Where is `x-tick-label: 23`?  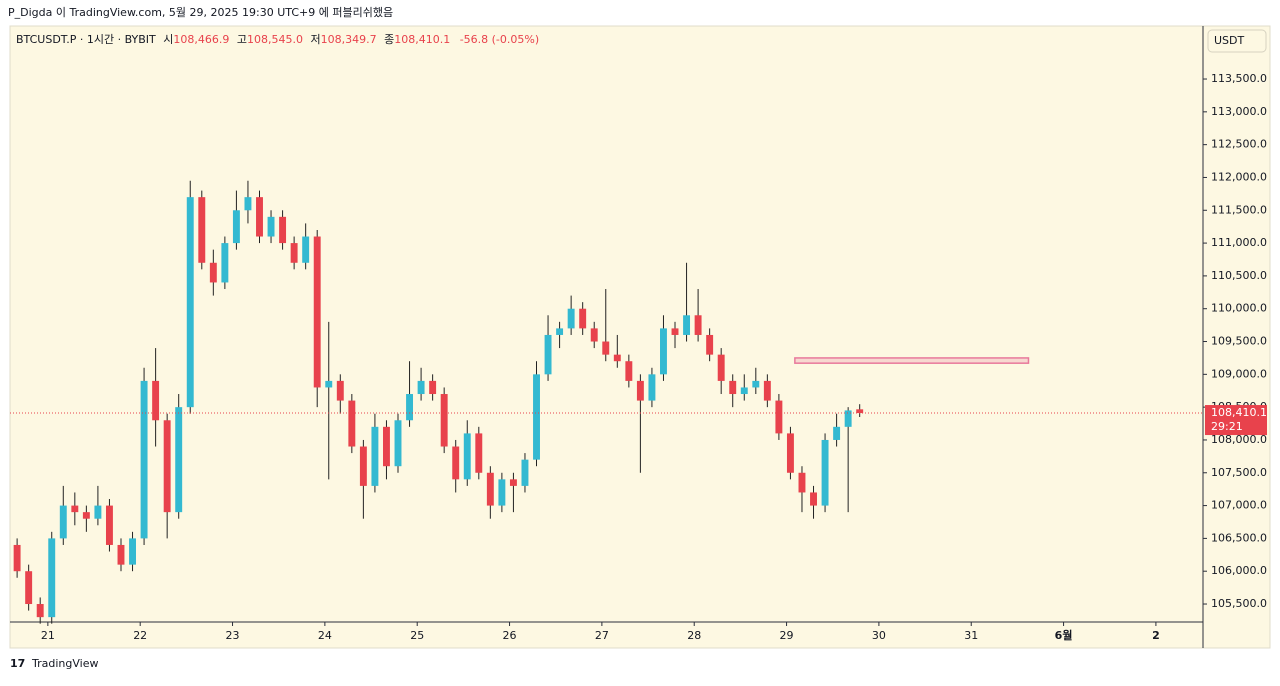 x-tick-label: 23 is located at coordinates (233, 635).